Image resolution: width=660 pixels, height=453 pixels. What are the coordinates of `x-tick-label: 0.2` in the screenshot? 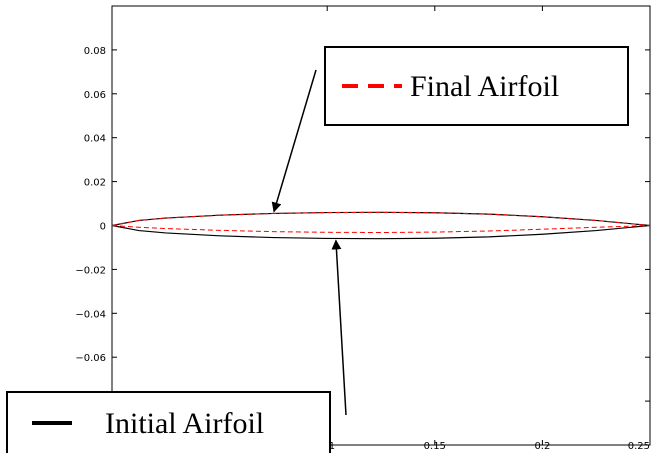 It's located at (542, 446).